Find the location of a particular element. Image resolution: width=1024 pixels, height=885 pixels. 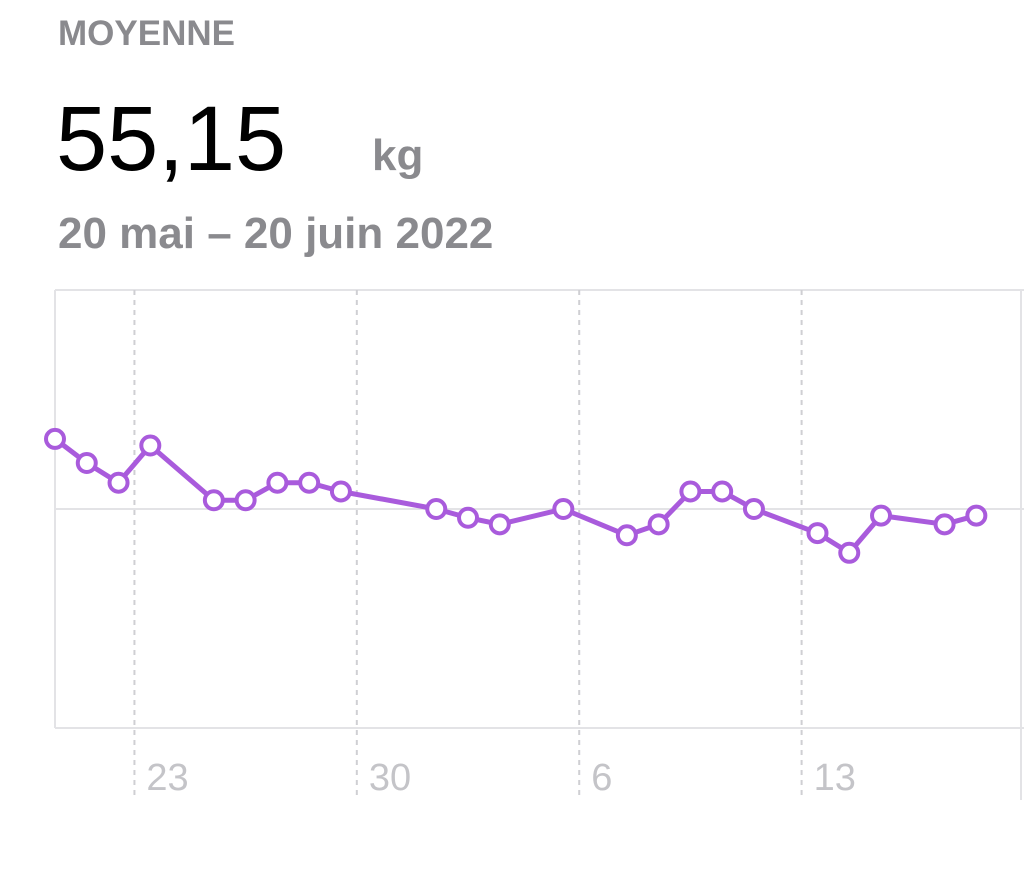

x-tick-label: 30 is located at coordinates (390, 778).